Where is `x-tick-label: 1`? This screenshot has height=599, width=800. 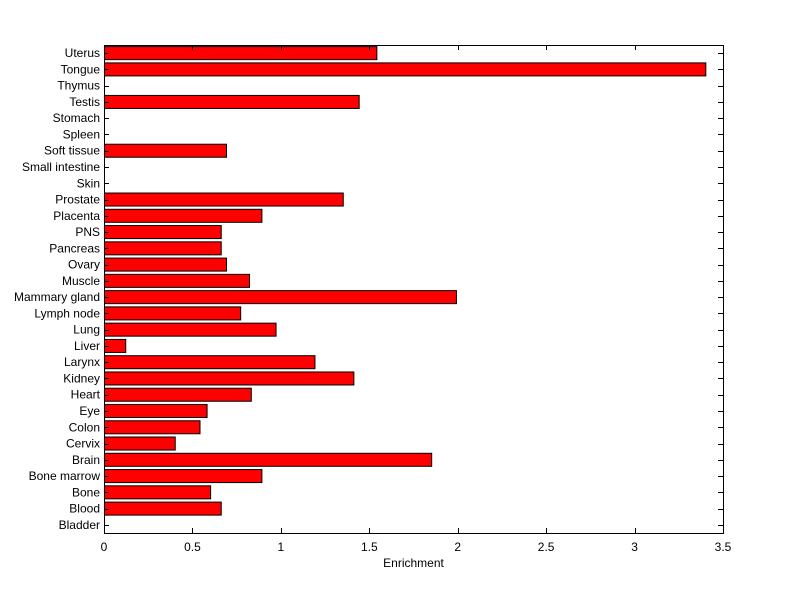
x-tick-label: 1 is located at coordinates (281, 547).